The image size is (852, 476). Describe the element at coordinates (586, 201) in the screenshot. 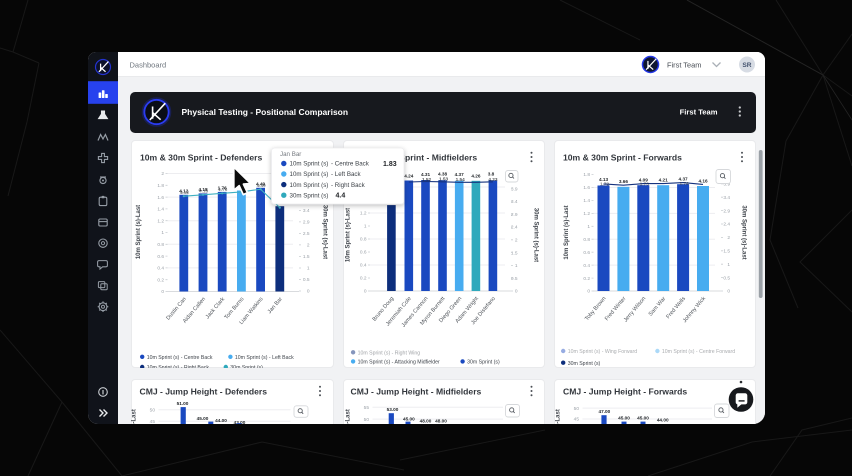

I see `svg-text: 1.4` at that location.